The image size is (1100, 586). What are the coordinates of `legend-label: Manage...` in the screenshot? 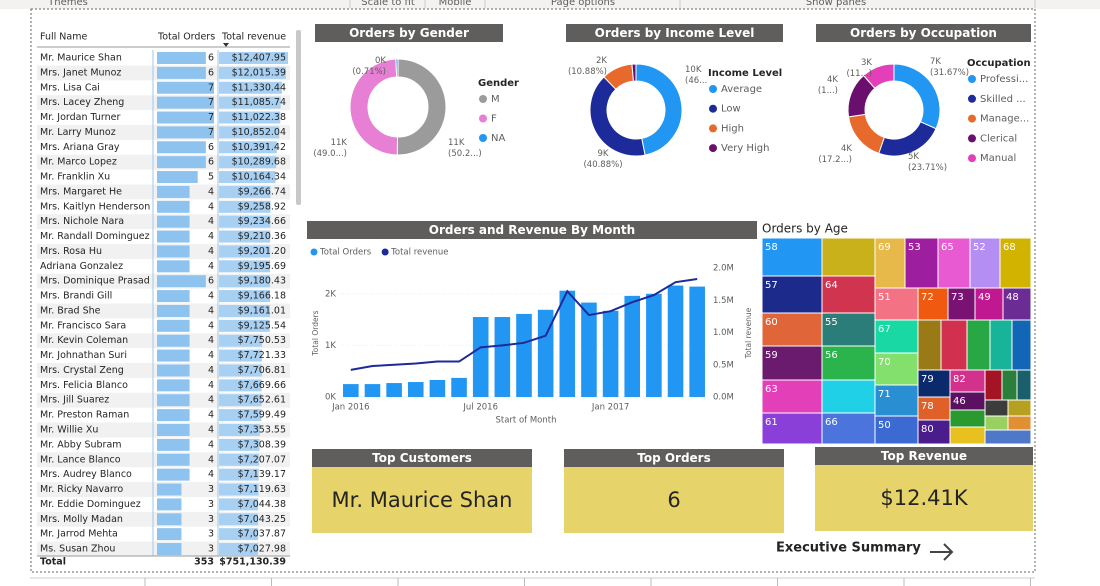 It's located at (1004, 119).